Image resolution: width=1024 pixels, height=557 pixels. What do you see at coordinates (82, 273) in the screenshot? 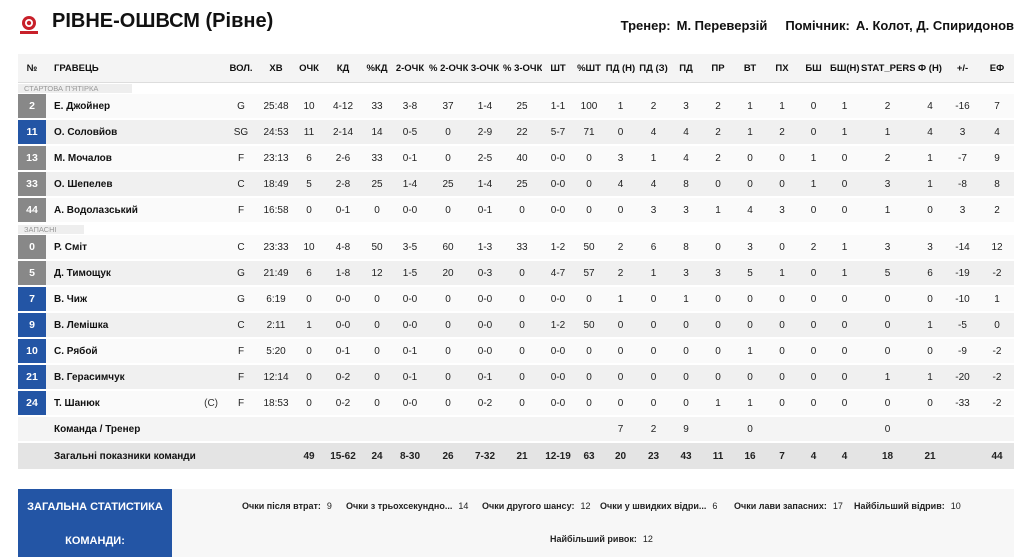
I see `player-name: Д. Тимощук` at bounding box center [82, 273].